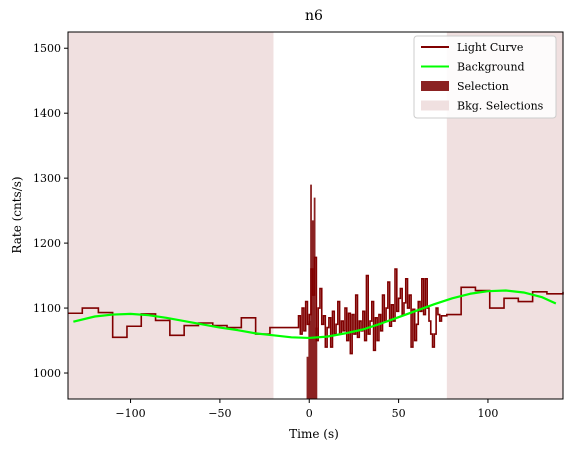  I want to click on x-tick-label: 0, so click(309, 413).